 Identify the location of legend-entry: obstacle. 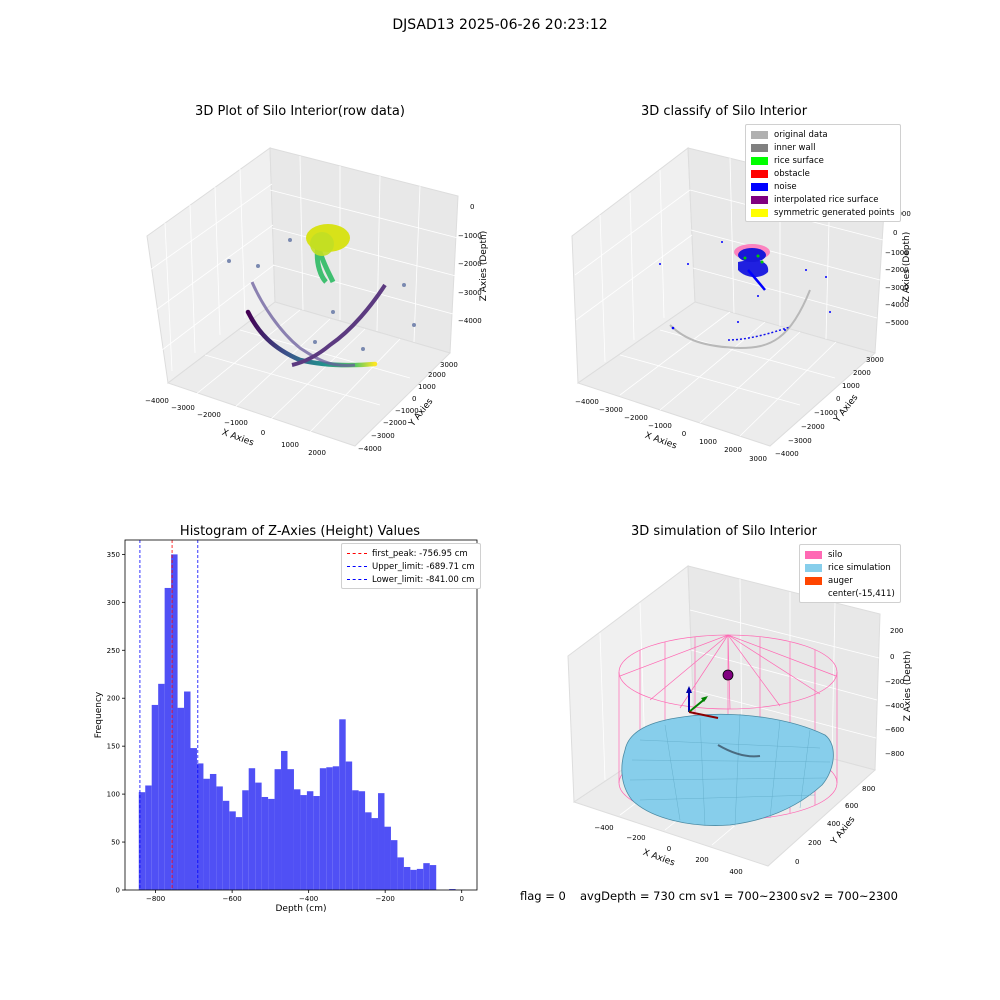
(823, 173).